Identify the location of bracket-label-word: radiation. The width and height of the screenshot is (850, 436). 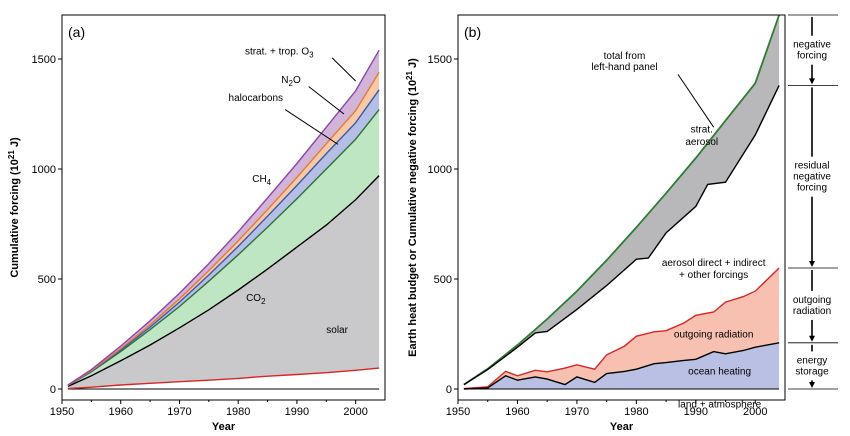
(812, 311).